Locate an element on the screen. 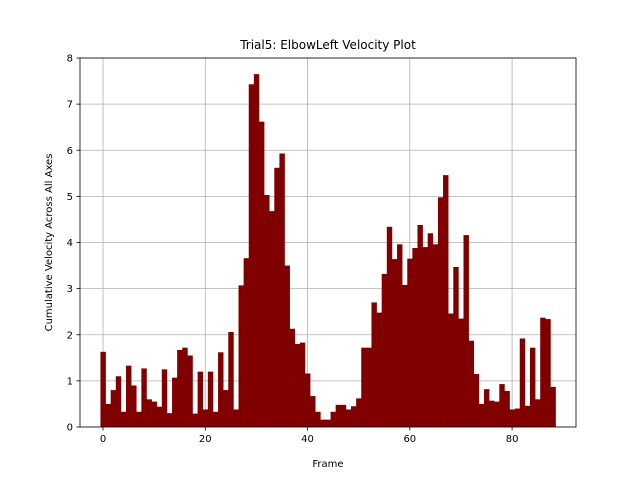 This screenshot has width=640, height=480. x-tick-label: 60 is located at coordinates (409, 439).